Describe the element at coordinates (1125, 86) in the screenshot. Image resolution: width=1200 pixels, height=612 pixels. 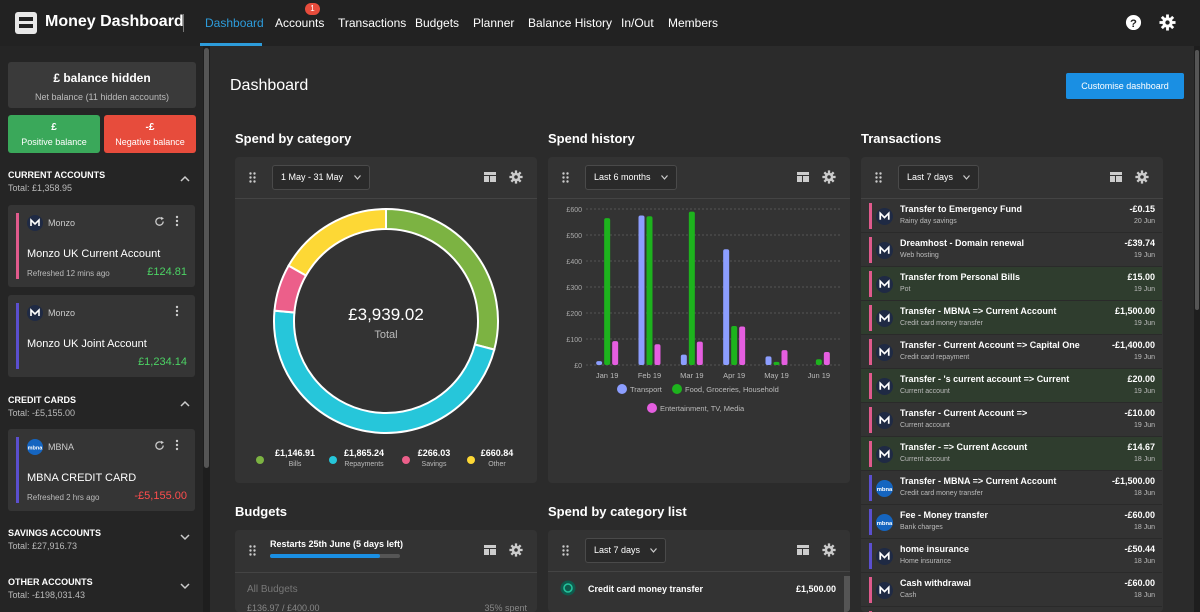
I see `customise-dashboard-button: Customise dashboard` at that location.